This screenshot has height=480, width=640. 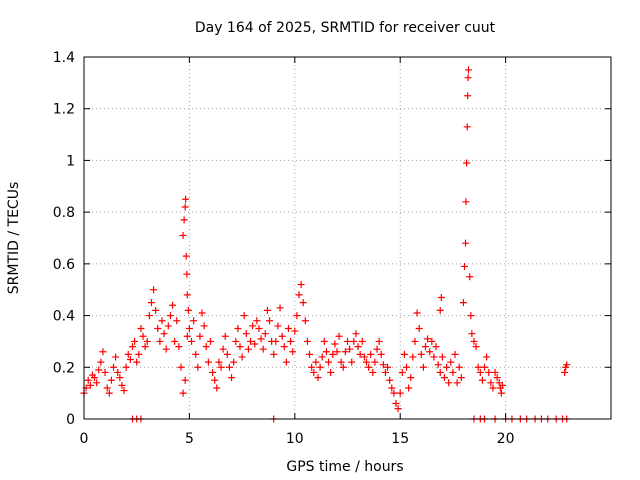 I want to click on x-tick-label: 0, so click(x=84, y=439).